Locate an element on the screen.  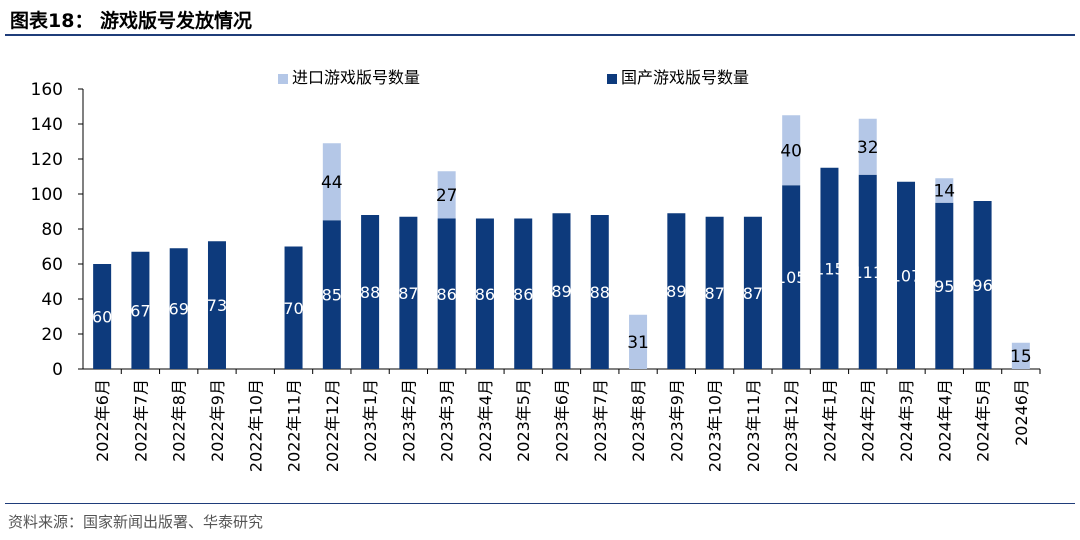
data-label-imported: 27 is located at coordinates (447, 196).